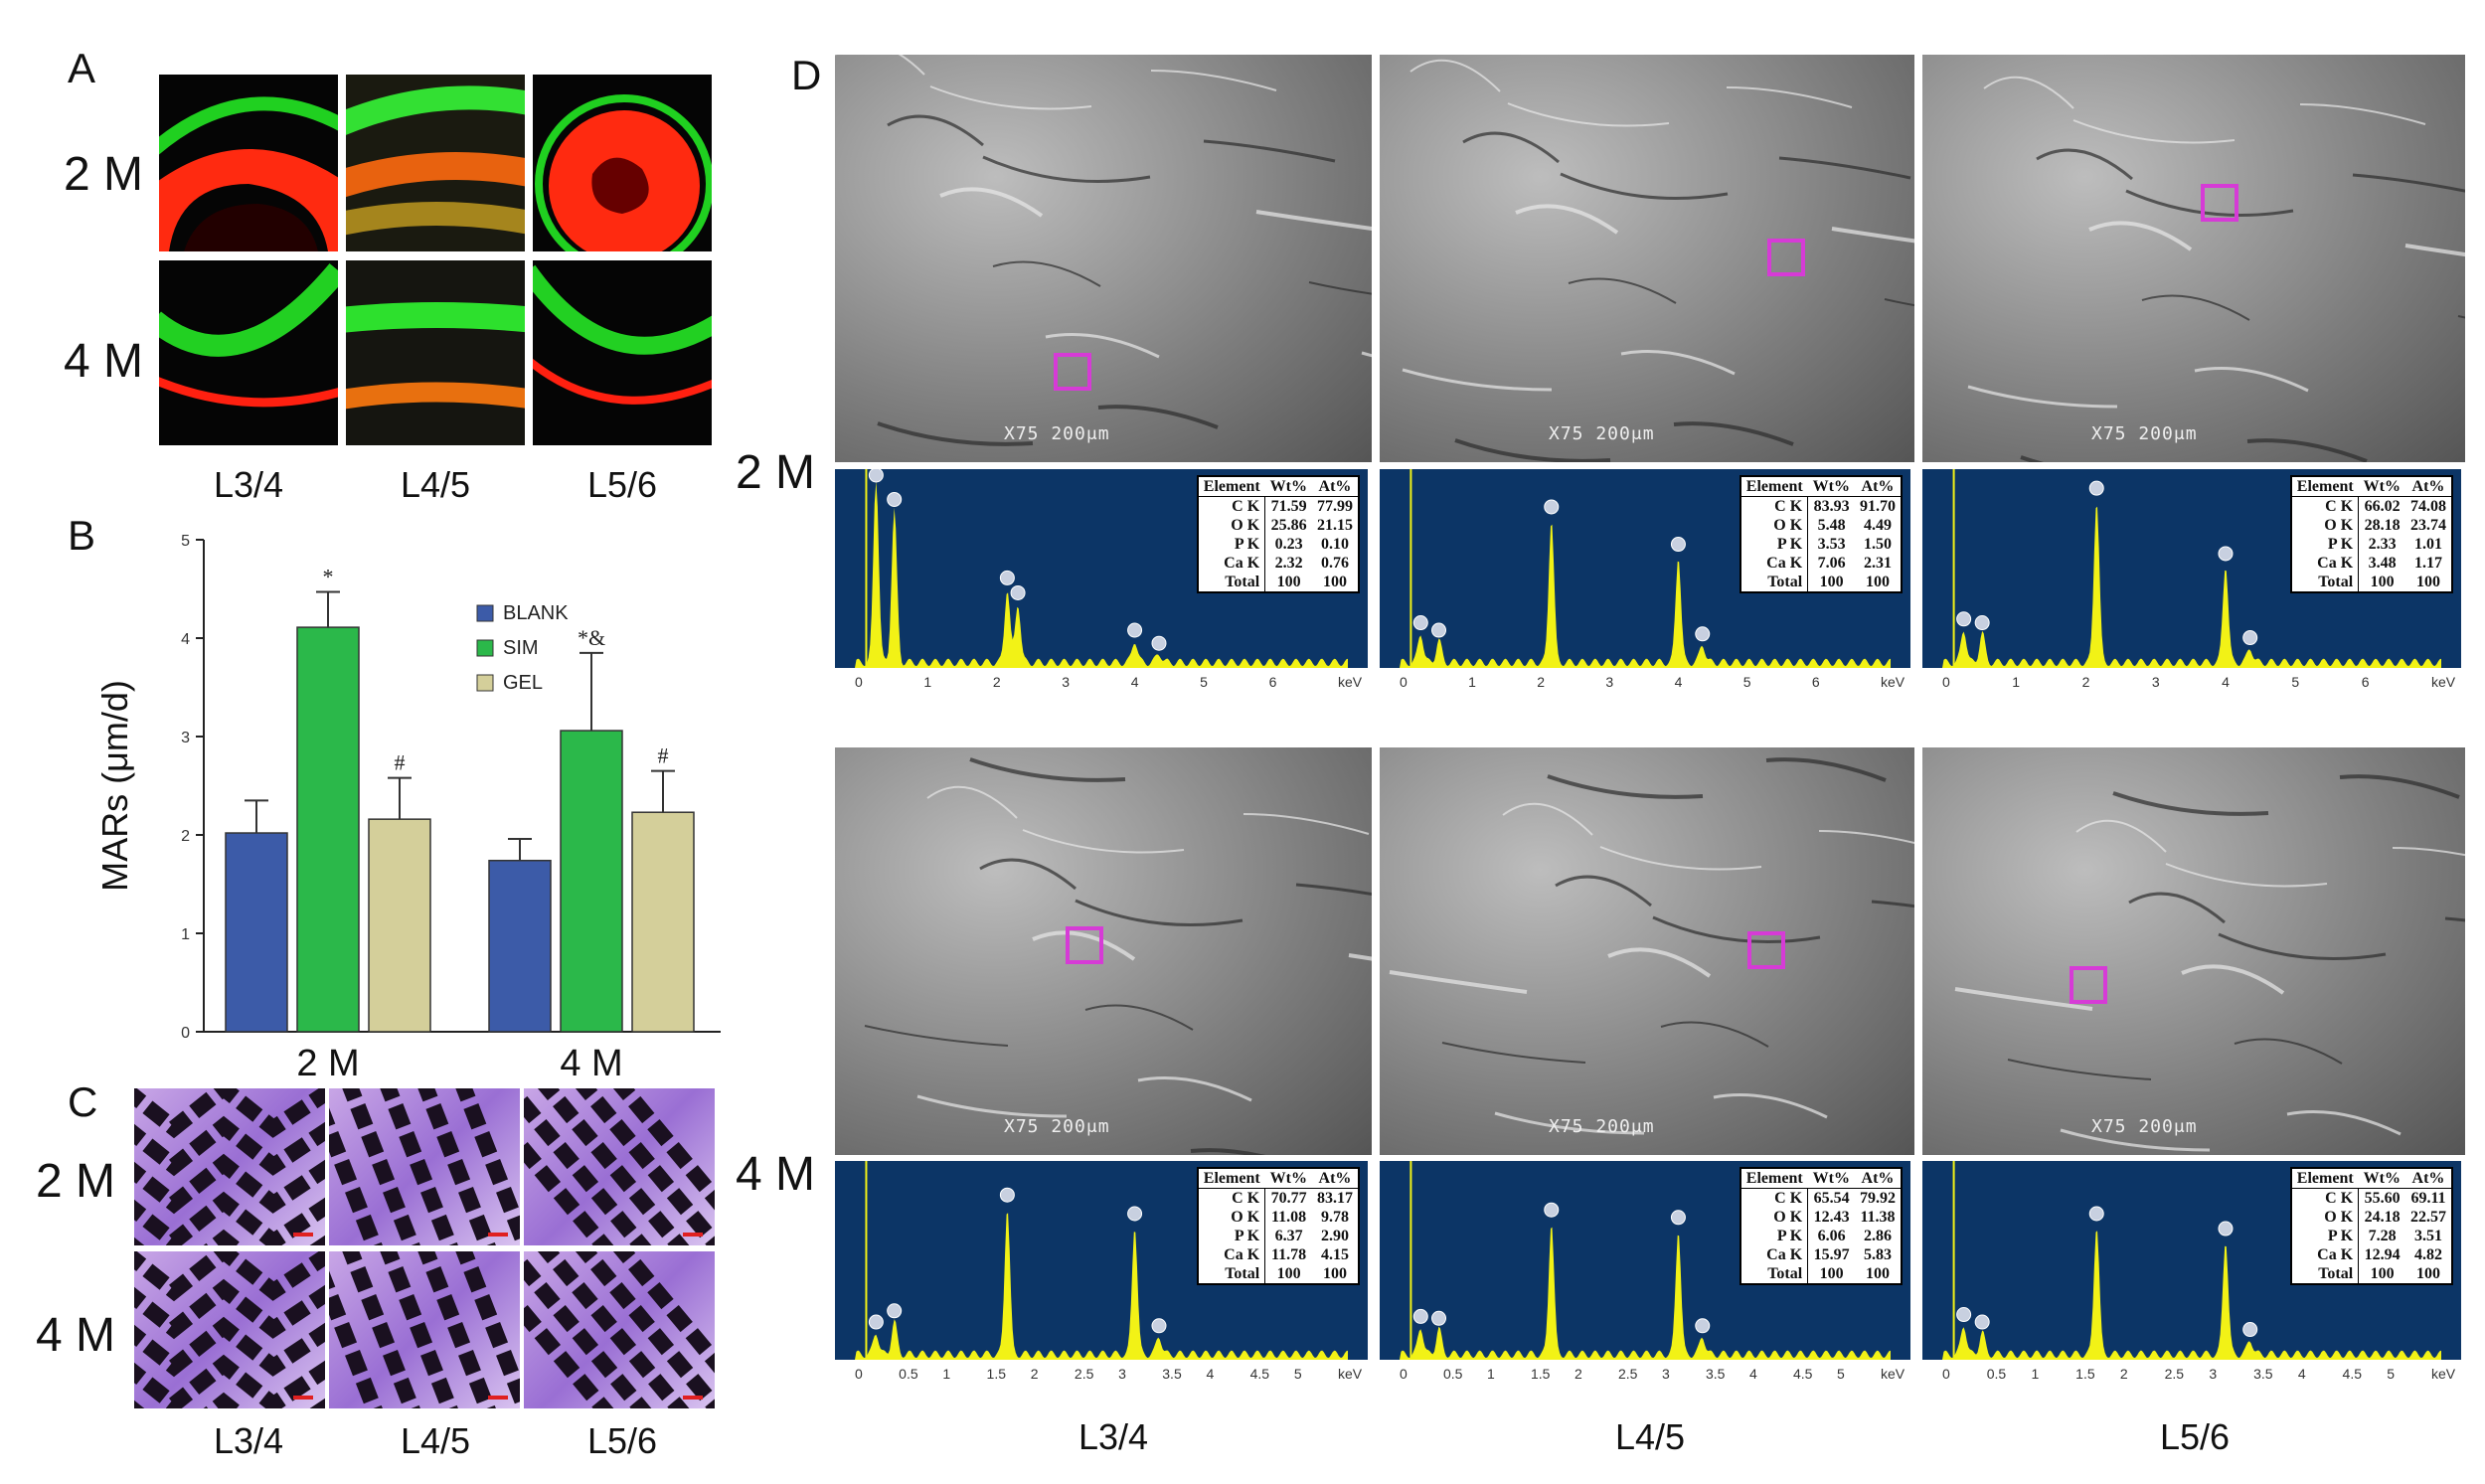 The image size is (2485, 1484). Describe the element at coordinates (1831, 563) in the screenshot. I see `table-cell: 7.06` at that location.